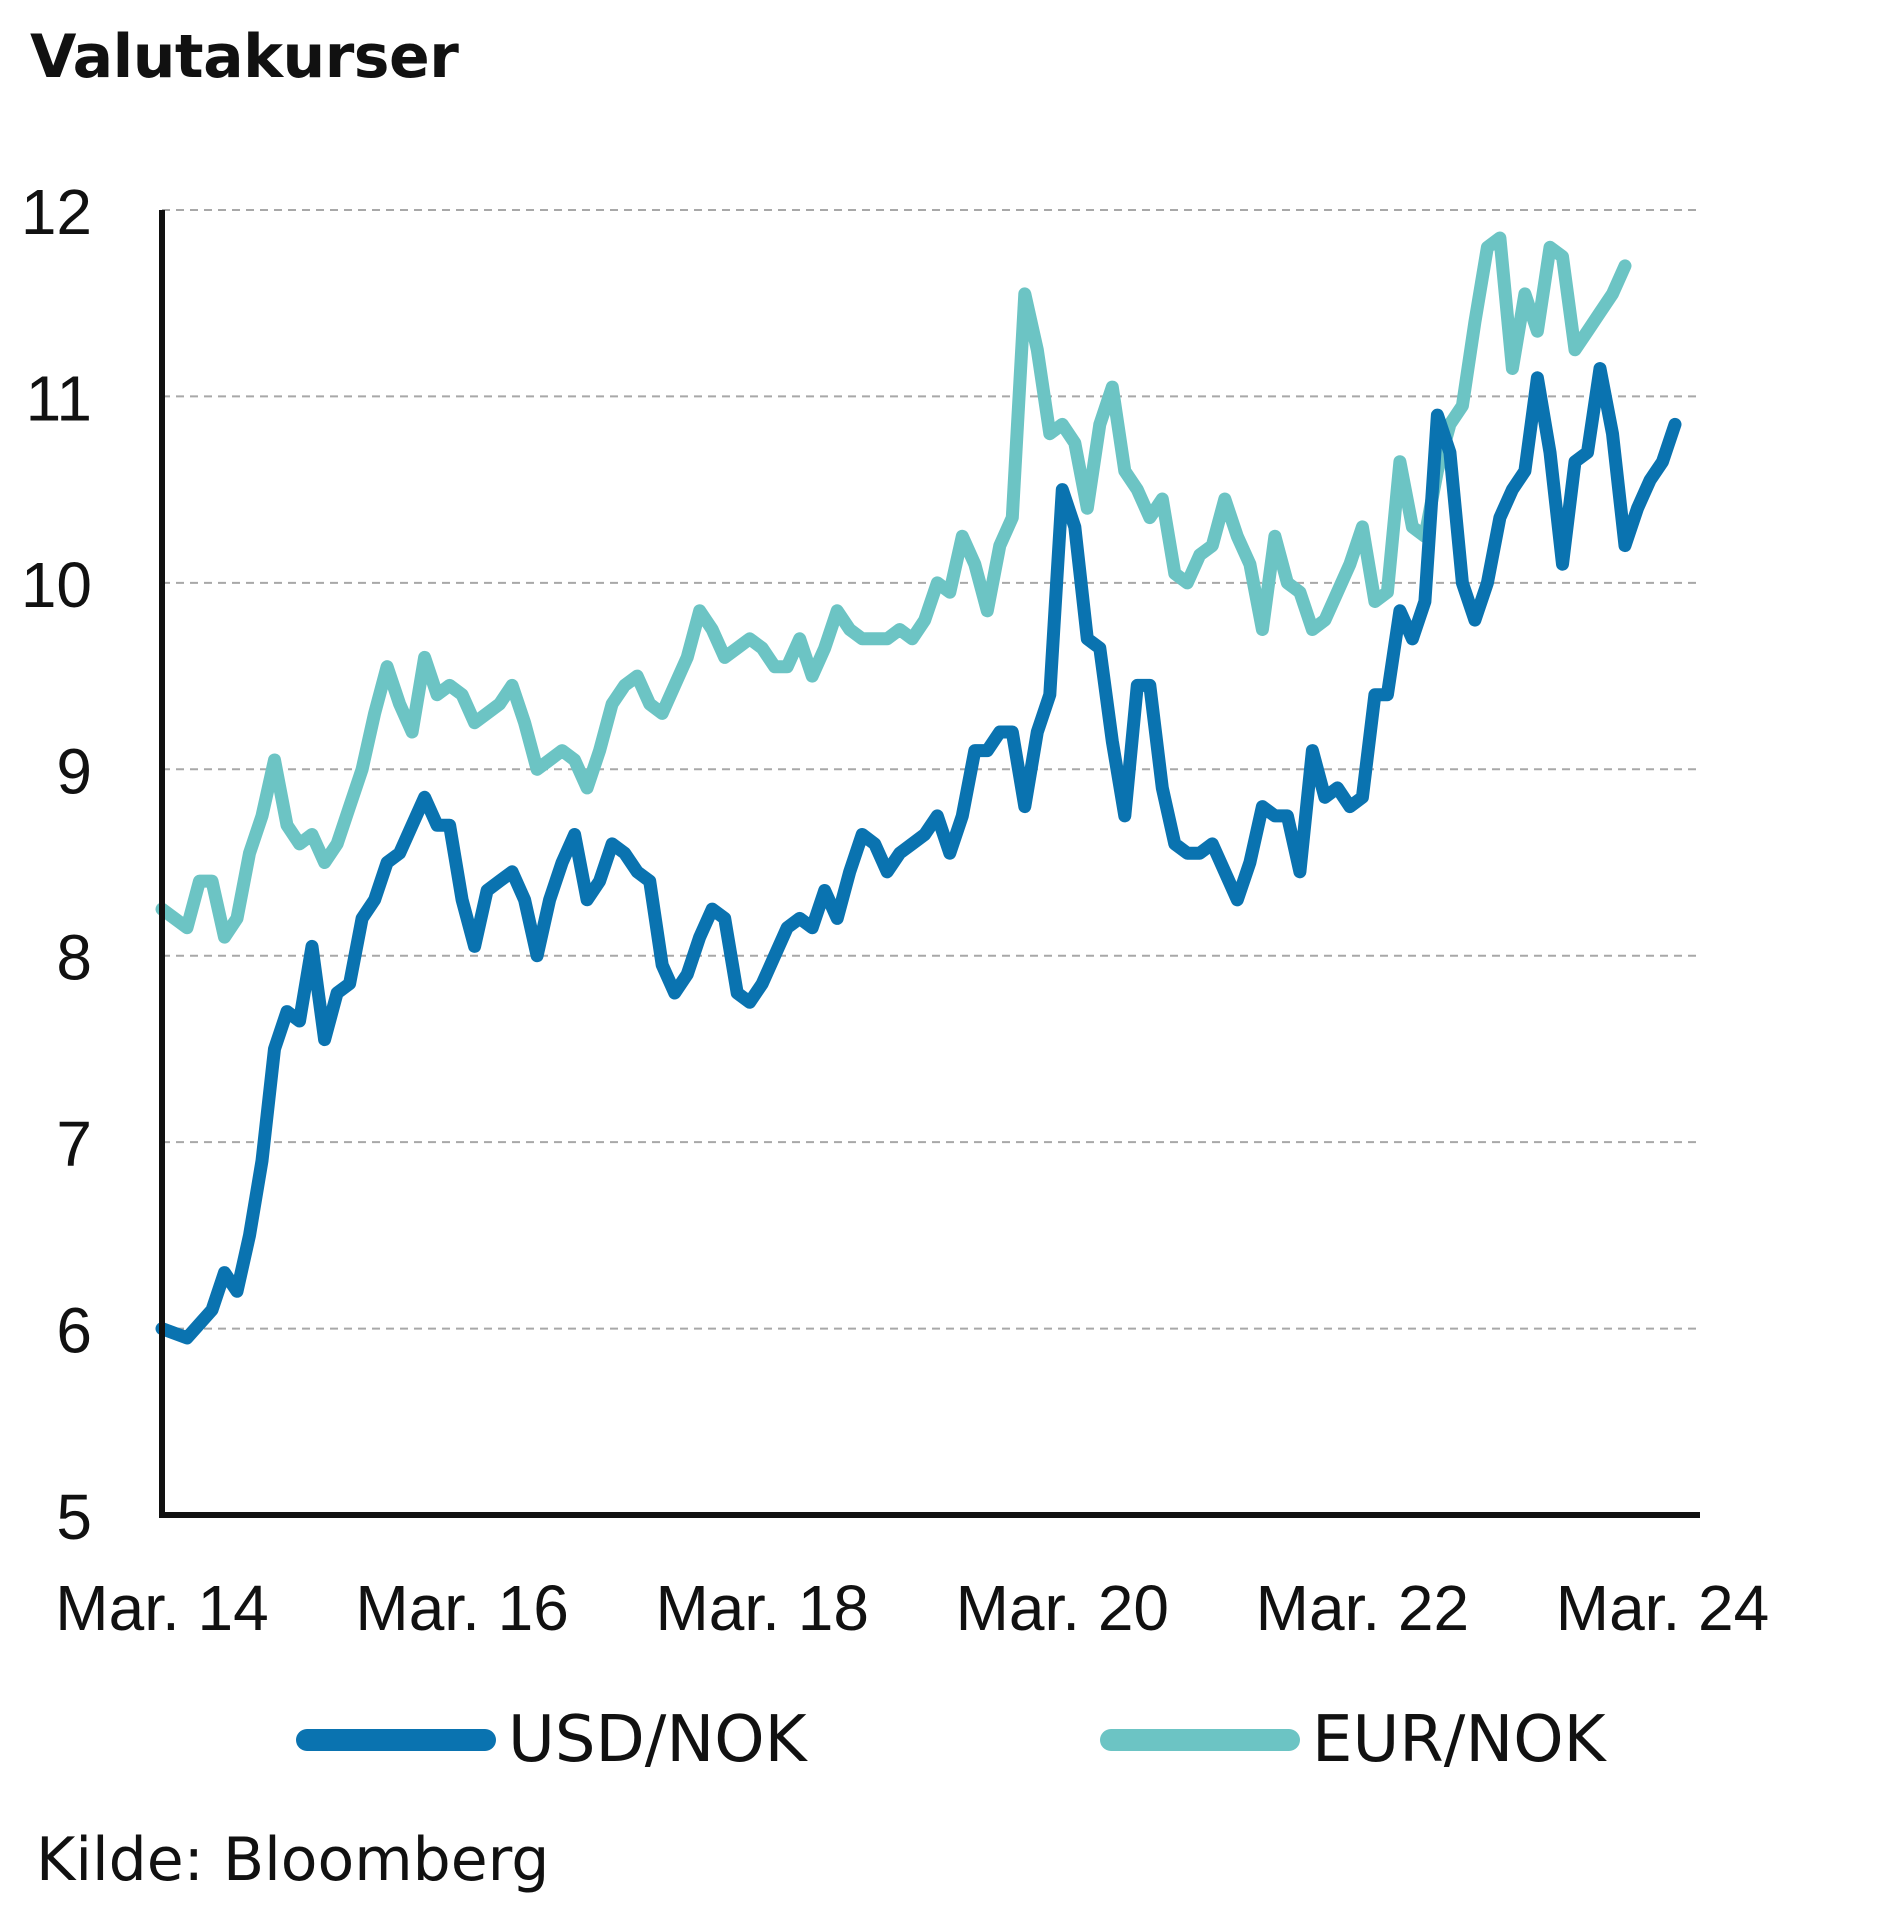  What do you see at coordinates (74, 1517) in the screenshot?
I see `y-tick-label: 5` at bounding box center [74, 1517].